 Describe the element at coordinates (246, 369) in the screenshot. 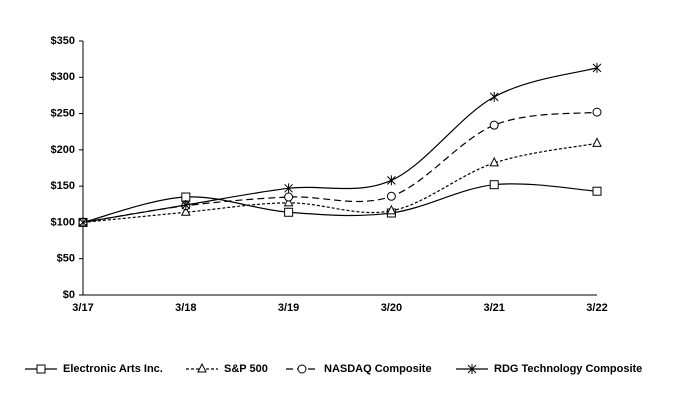

I see `legend-label: S&P 500` at that location.